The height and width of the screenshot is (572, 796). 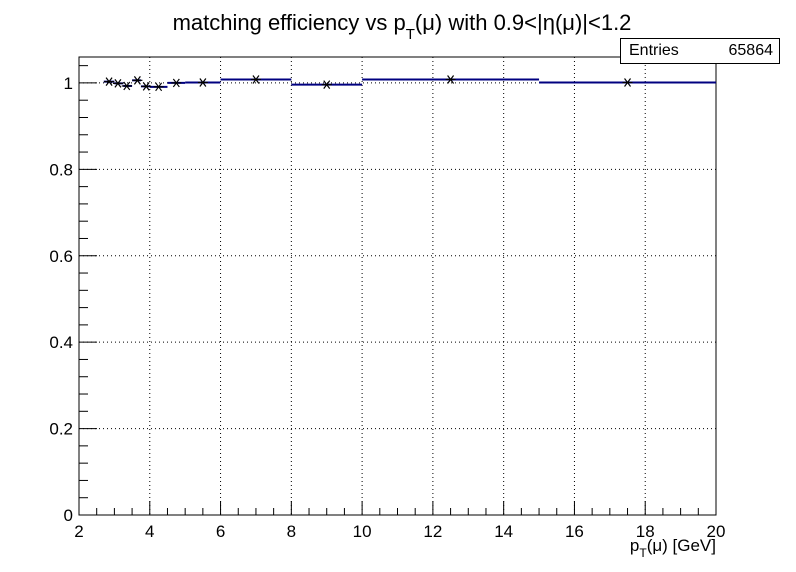 I want to click on y-tick-label: 0.4, so click(x=61, y=342).